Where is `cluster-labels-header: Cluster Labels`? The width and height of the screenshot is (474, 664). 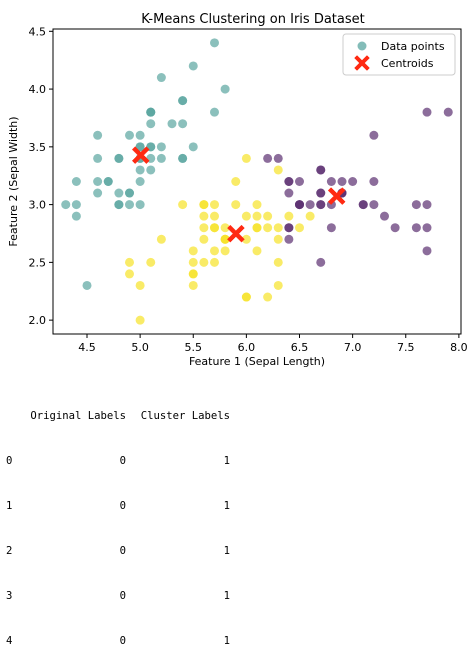
cluster-labels-header: Cluster Labels is located at coordinates (185, 416).